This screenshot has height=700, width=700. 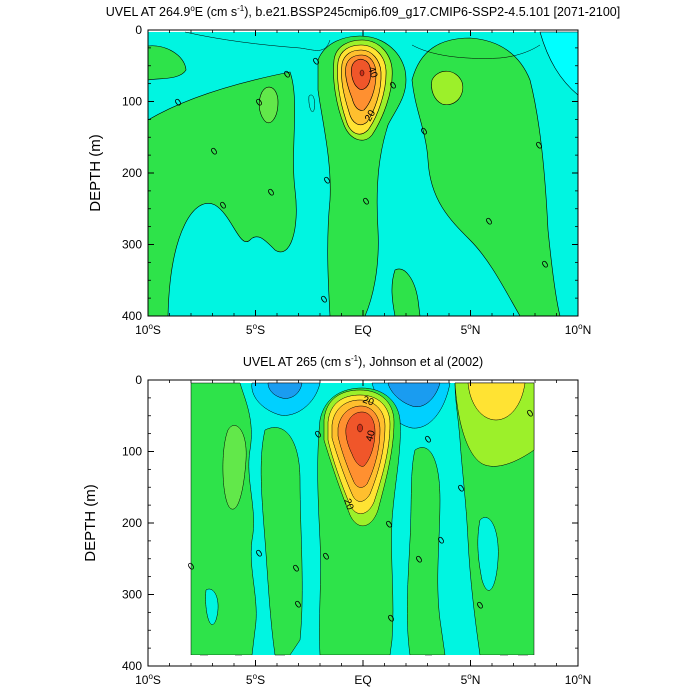 I want to click on bottom-xtick-label: 10oN, so click(x=578, y=679).